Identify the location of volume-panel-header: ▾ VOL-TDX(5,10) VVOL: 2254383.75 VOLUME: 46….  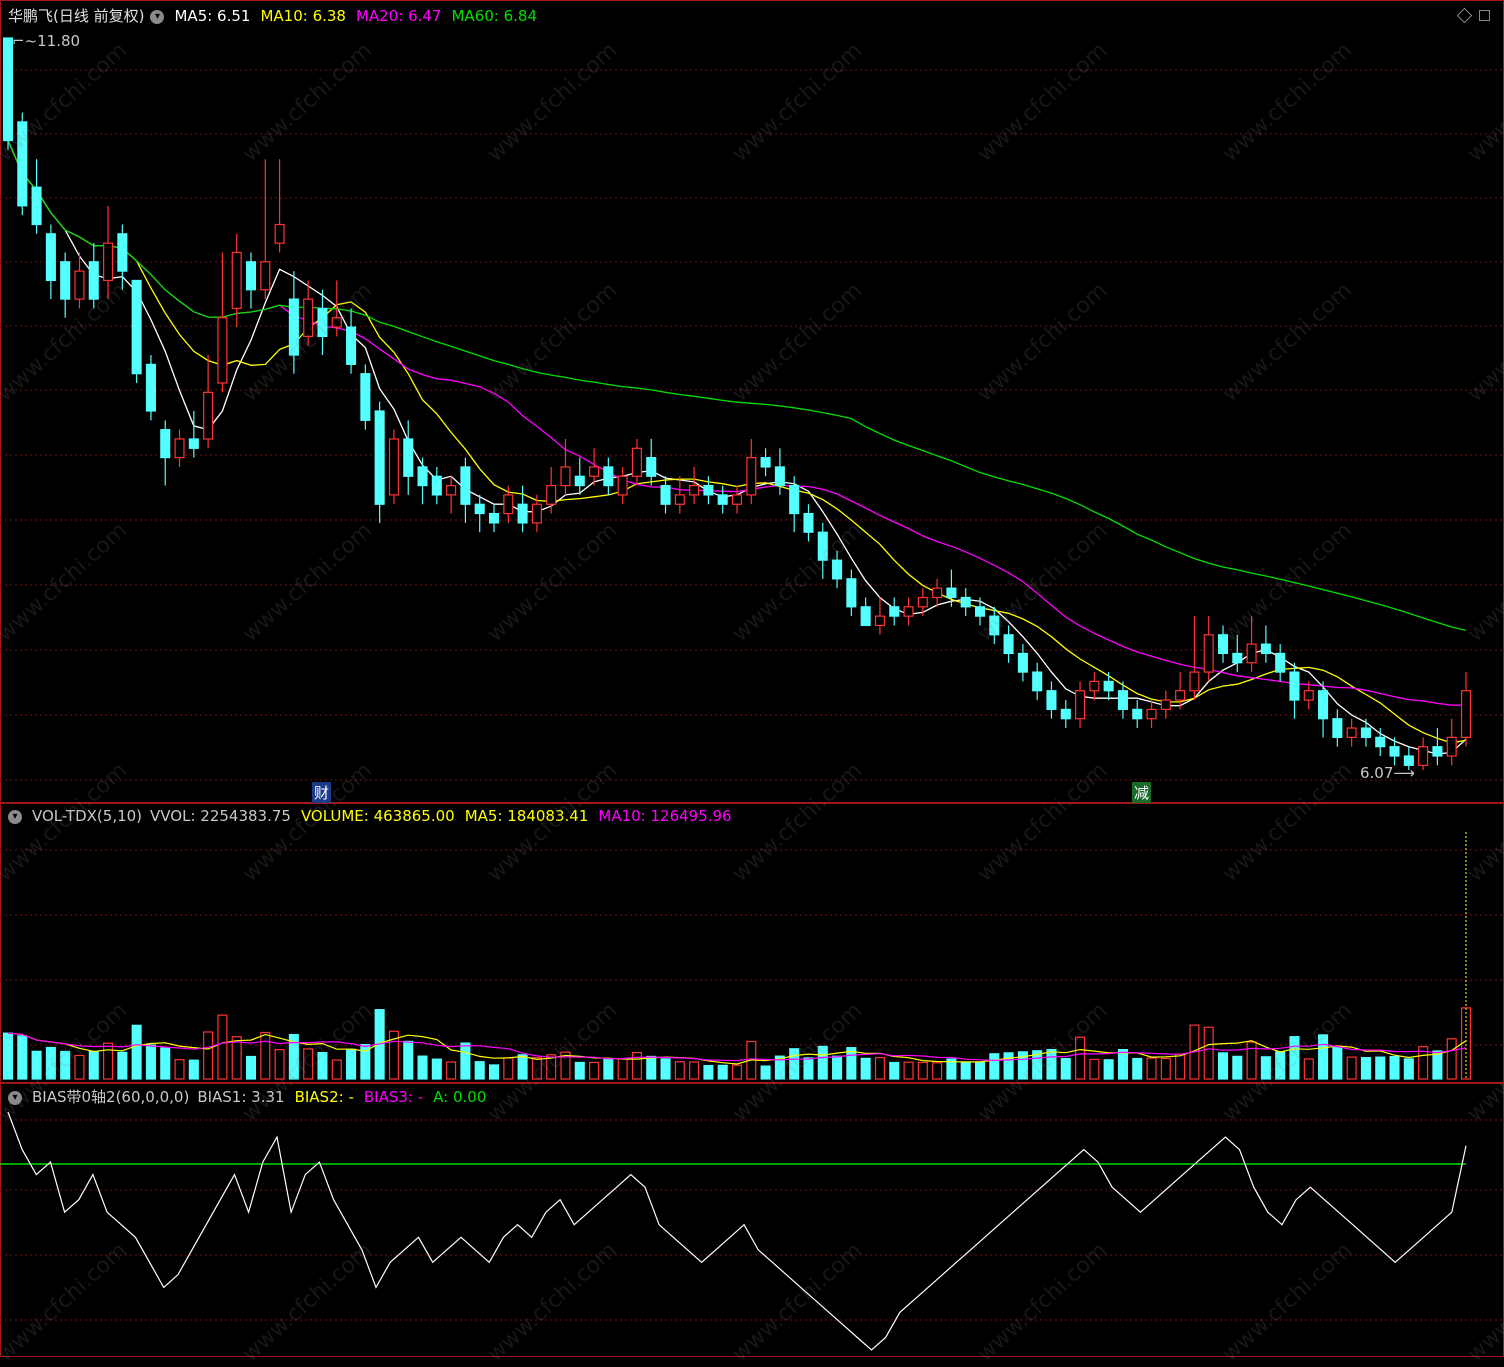
(375, 816).